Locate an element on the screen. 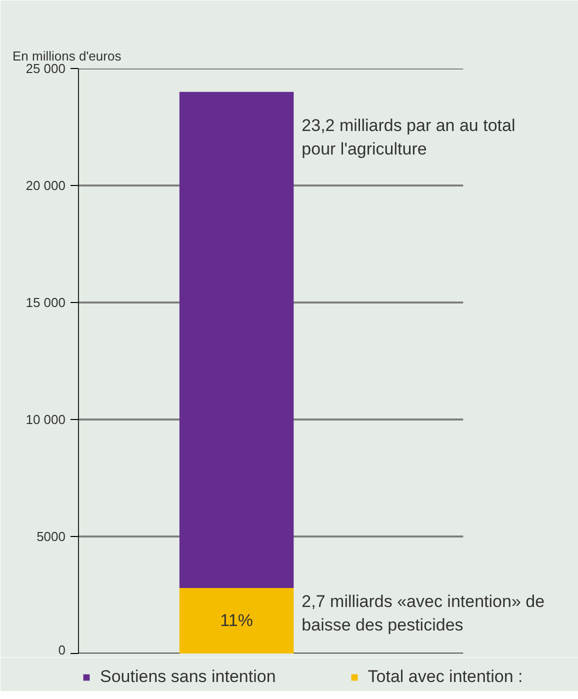 Image resolution: width=578 pixels, height=699 pixels. legend-label: Total avec intention : is located at coordinates (445, 677).